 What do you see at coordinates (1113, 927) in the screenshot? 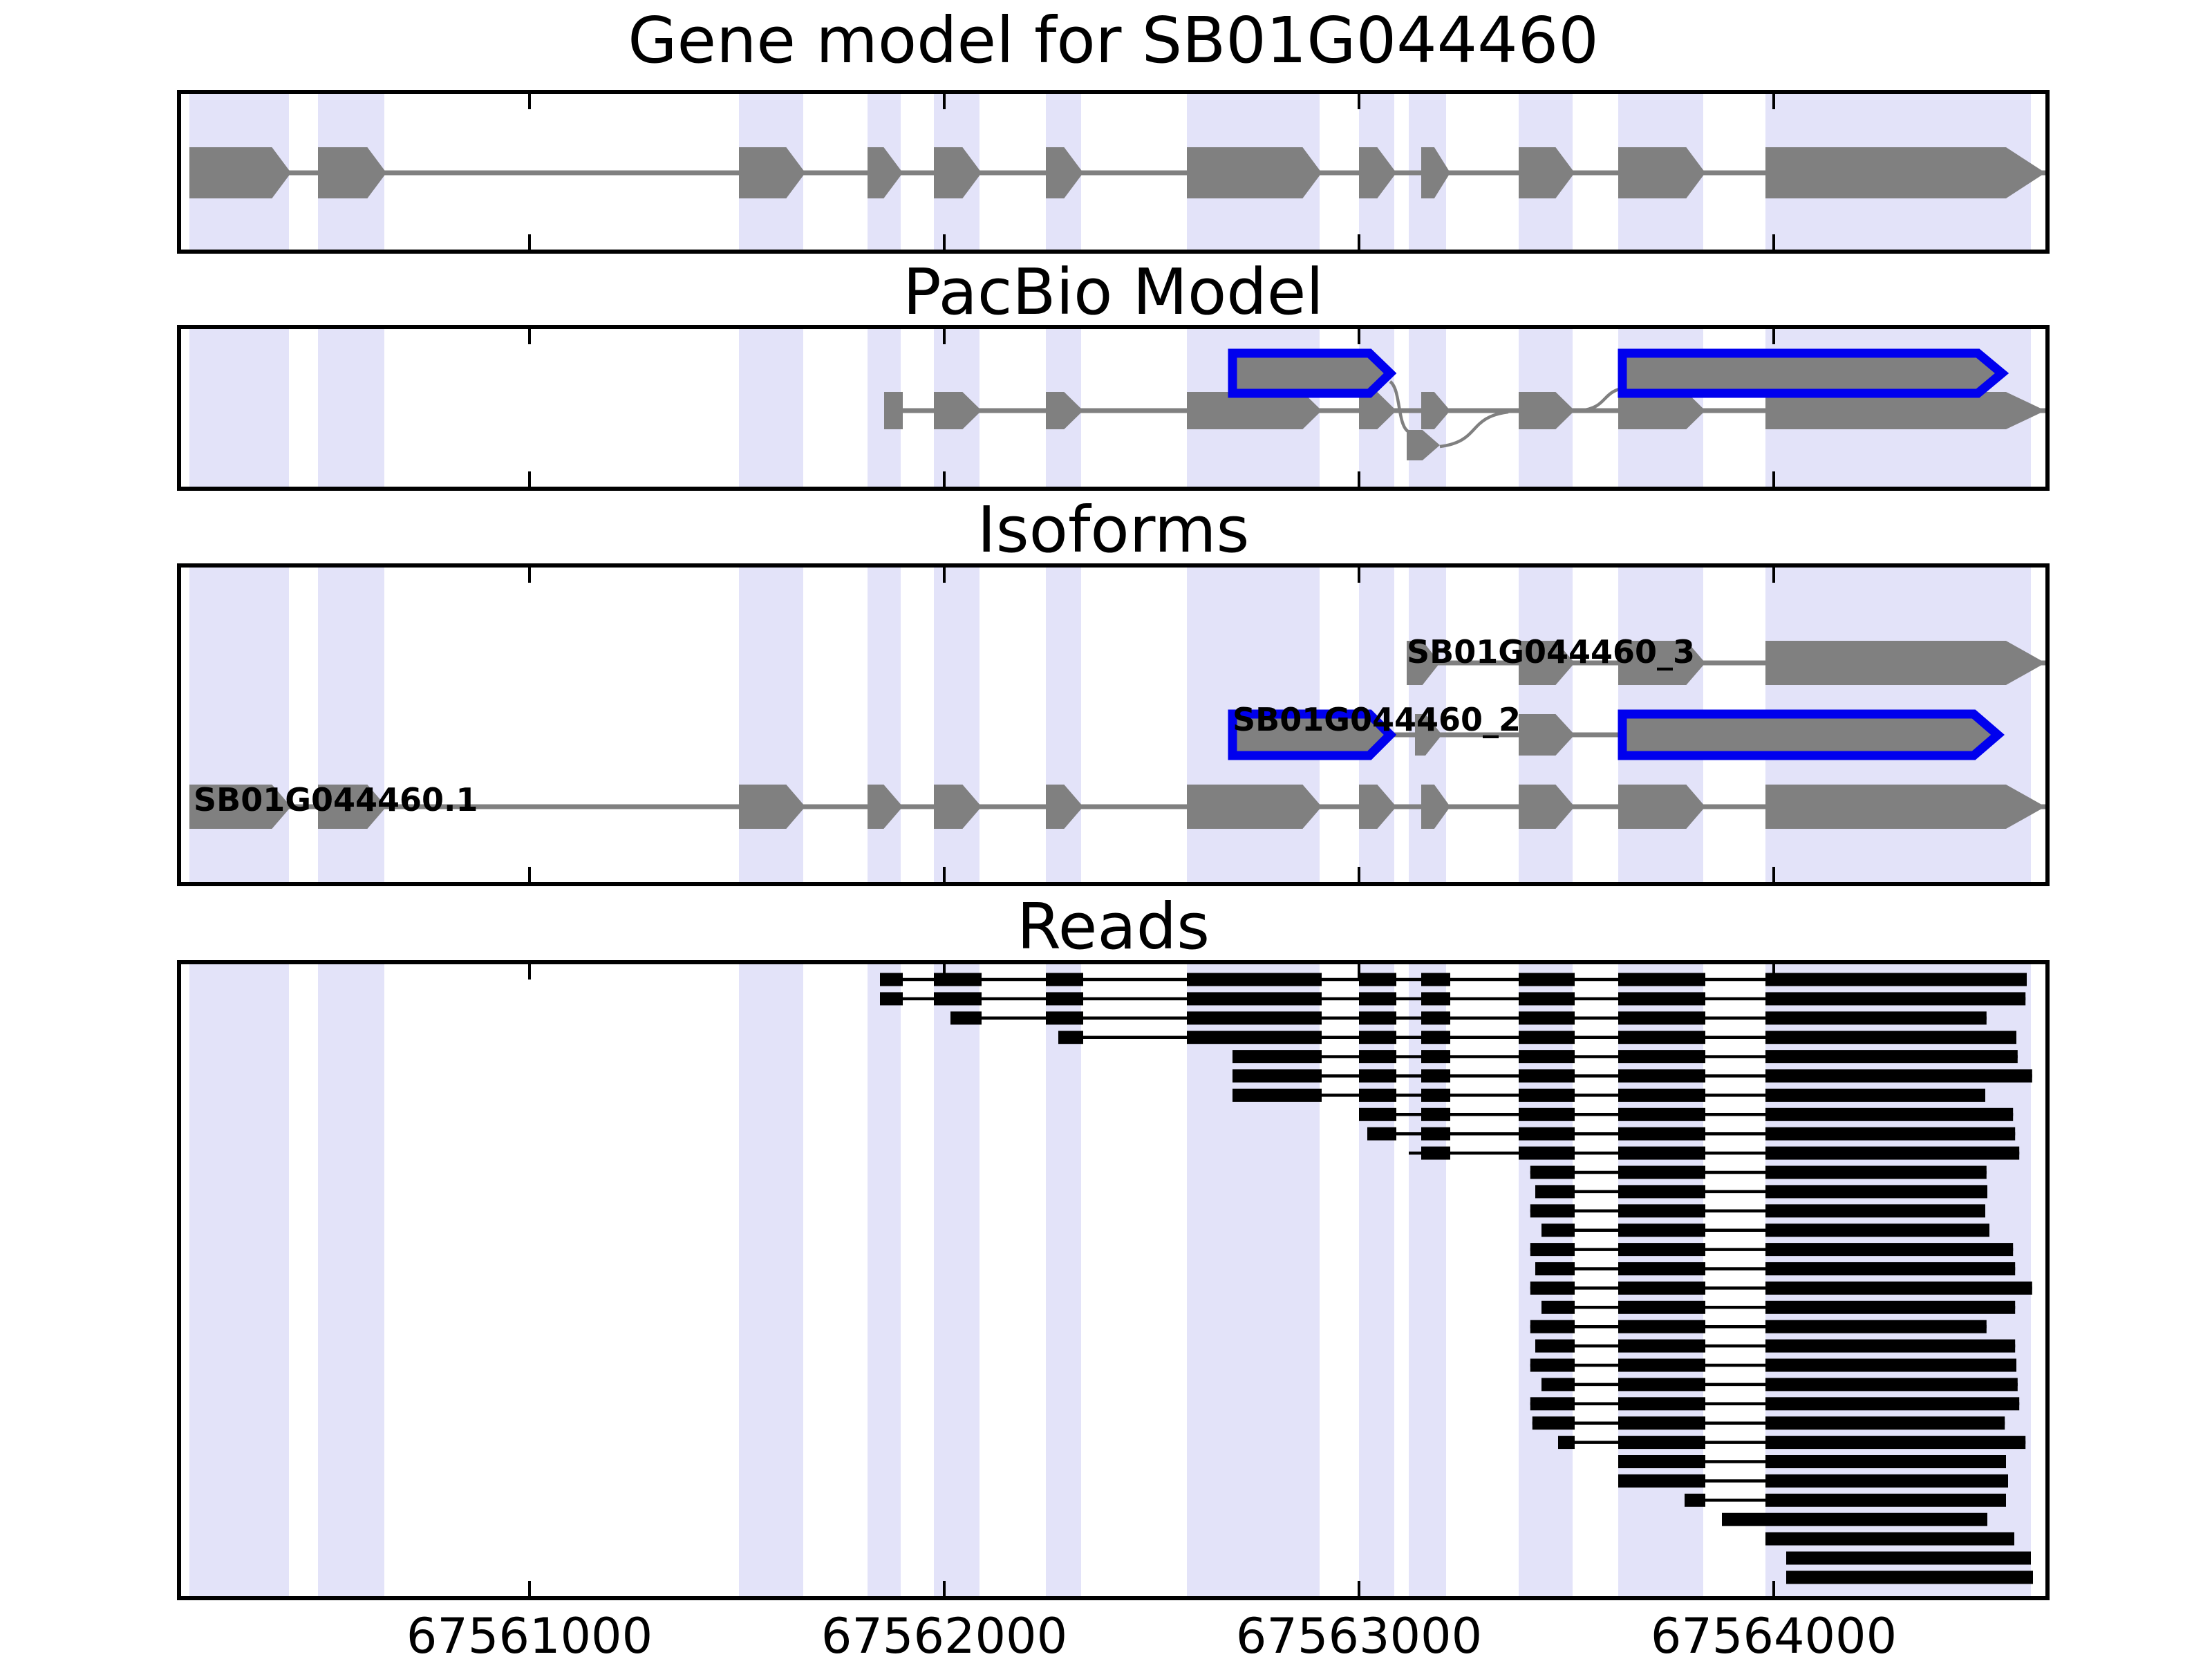
I see `reads-title: Reads` at bounding box center [1113, 927].